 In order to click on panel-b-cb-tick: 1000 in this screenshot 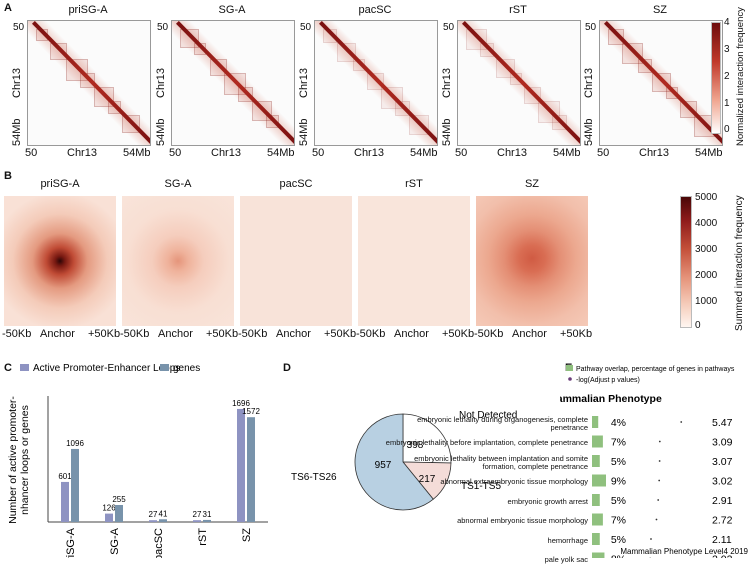, I will do `click(706, 301)`.